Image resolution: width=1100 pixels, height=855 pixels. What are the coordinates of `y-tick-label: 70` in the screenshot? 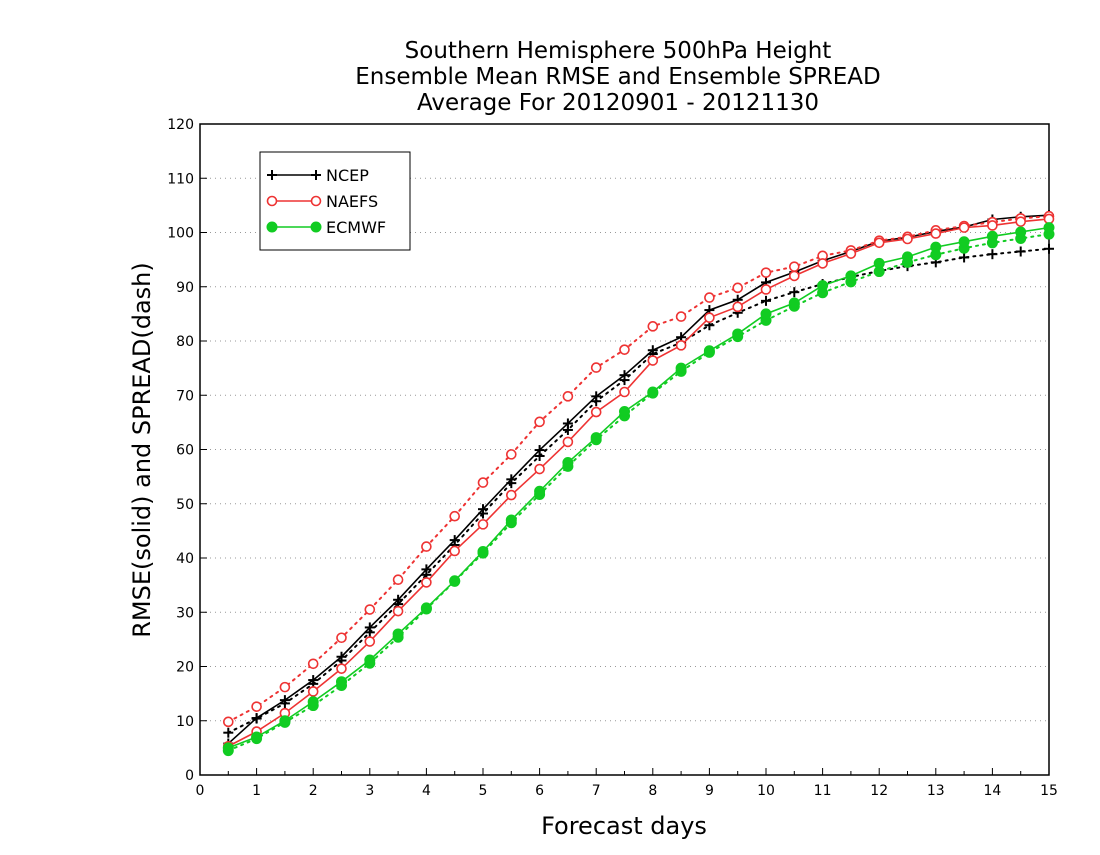 It's located at (185, 396).